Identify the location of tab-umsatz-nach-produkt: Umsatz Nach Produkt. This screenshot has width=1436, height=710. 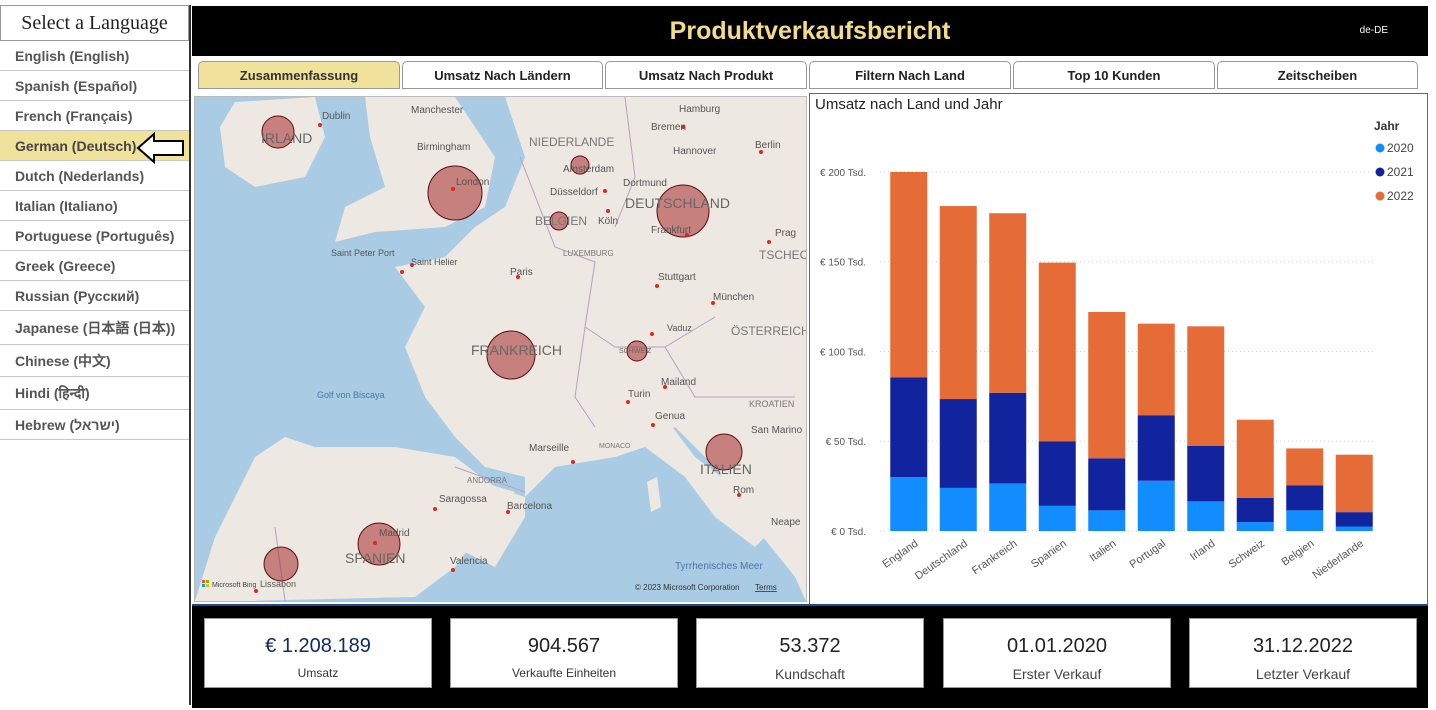
(706, 75).